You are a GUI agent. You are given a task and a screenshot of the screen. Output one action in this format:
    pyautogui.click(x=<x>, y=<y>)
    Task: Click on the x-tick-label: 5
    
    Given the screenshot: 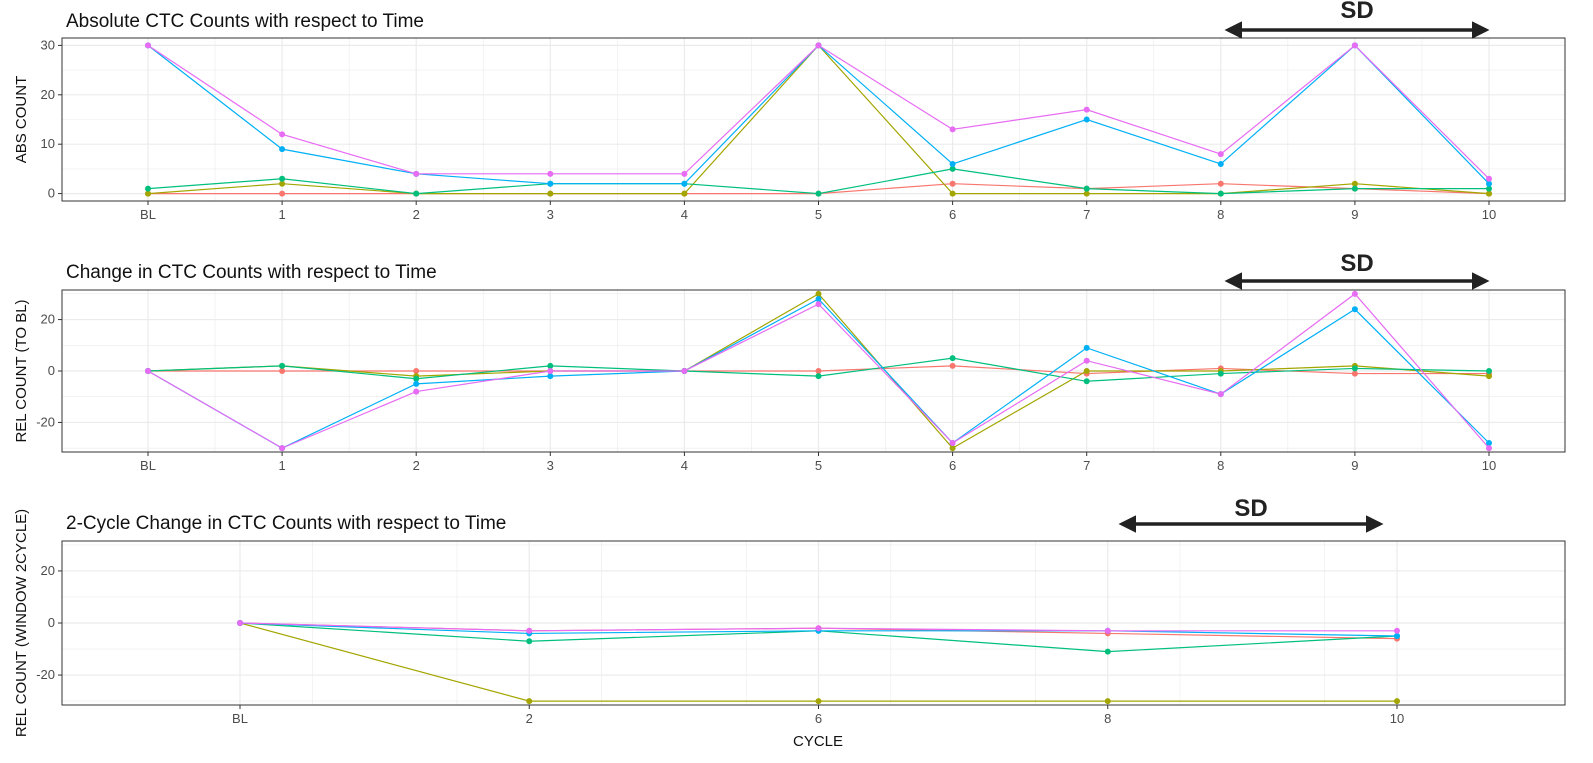 What is the action you would take?
    pyautogui.click(x=818, y=214)
    